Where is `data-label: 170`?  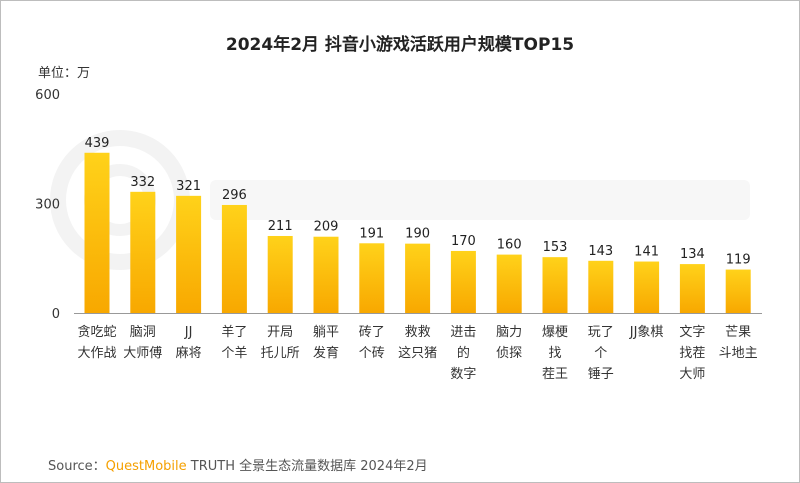 data-label: 170 is located at coordinates (463, 241).